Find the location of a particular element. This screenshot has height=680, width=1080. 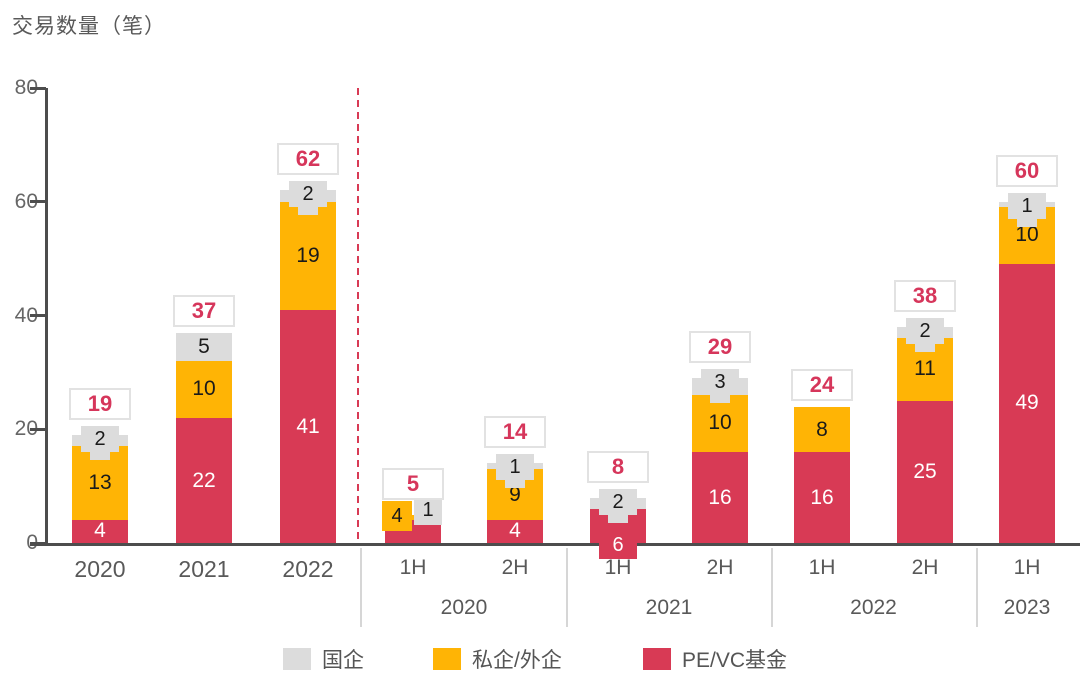

segment-value-label: 11 is located at coordinates (925, 369).